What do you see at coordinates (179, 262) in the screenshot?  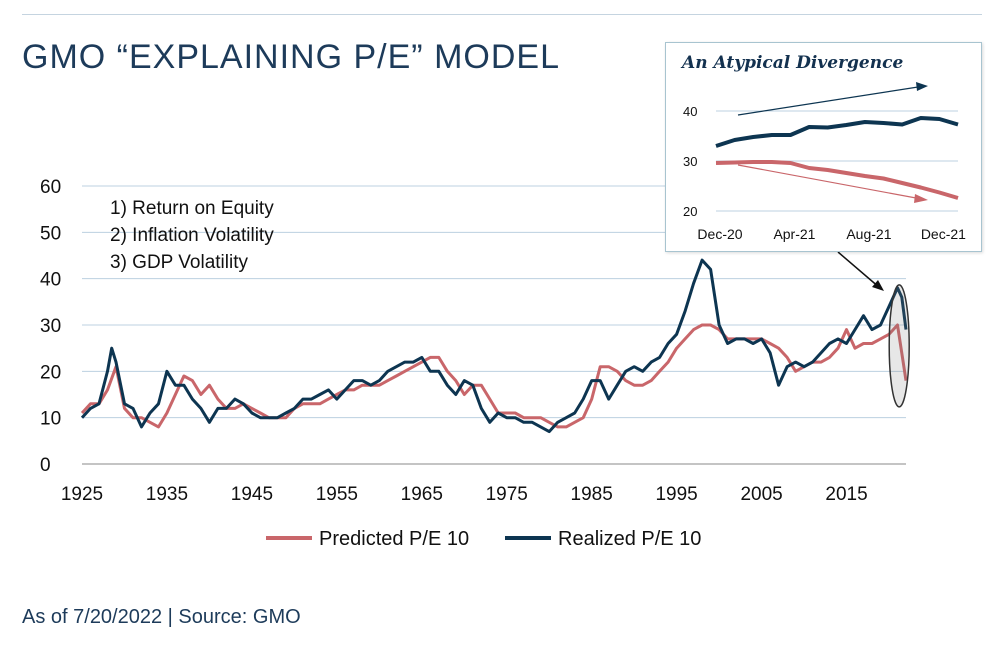 I see `factor-item: 3) GDP Volatility` at bounding box center [179, 262].